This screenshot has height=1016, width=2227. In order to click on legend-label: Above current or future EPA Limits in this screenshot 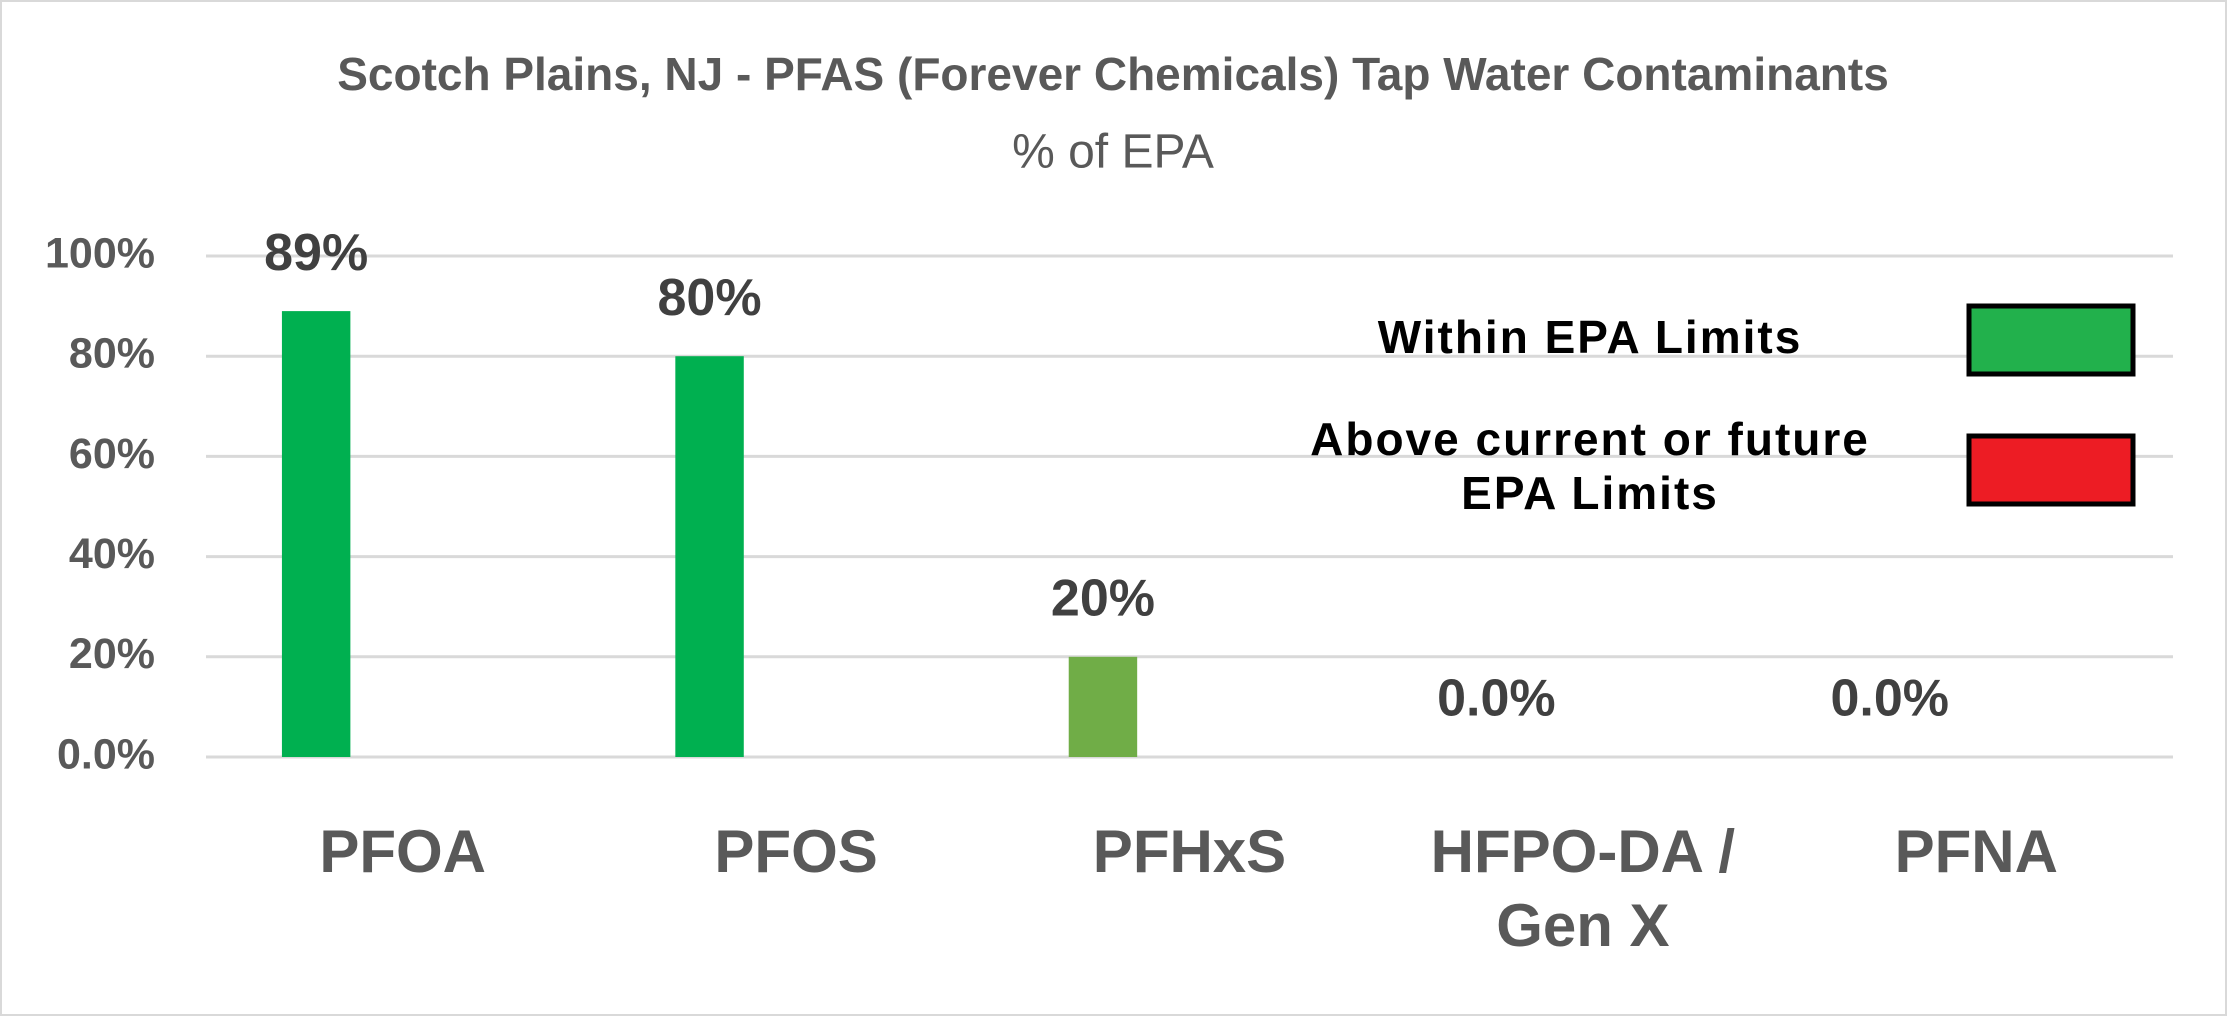, I will do `click(1590, 466)`.